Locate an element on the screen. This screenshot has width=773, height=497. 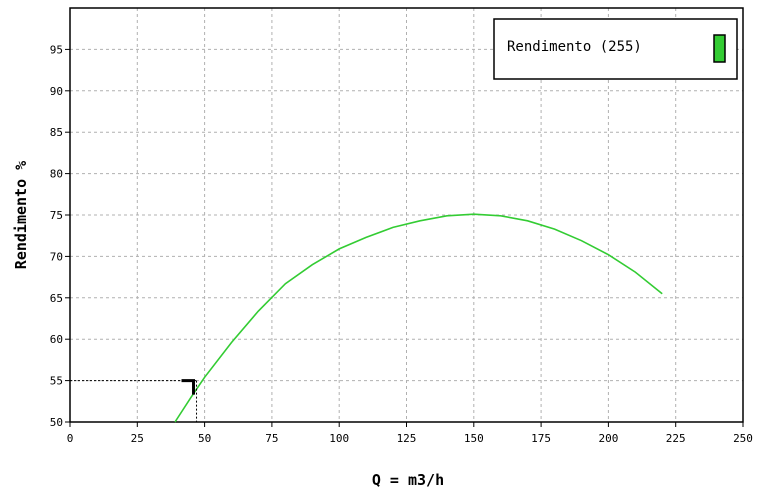
legend-box is located at coordinates (615, 49).